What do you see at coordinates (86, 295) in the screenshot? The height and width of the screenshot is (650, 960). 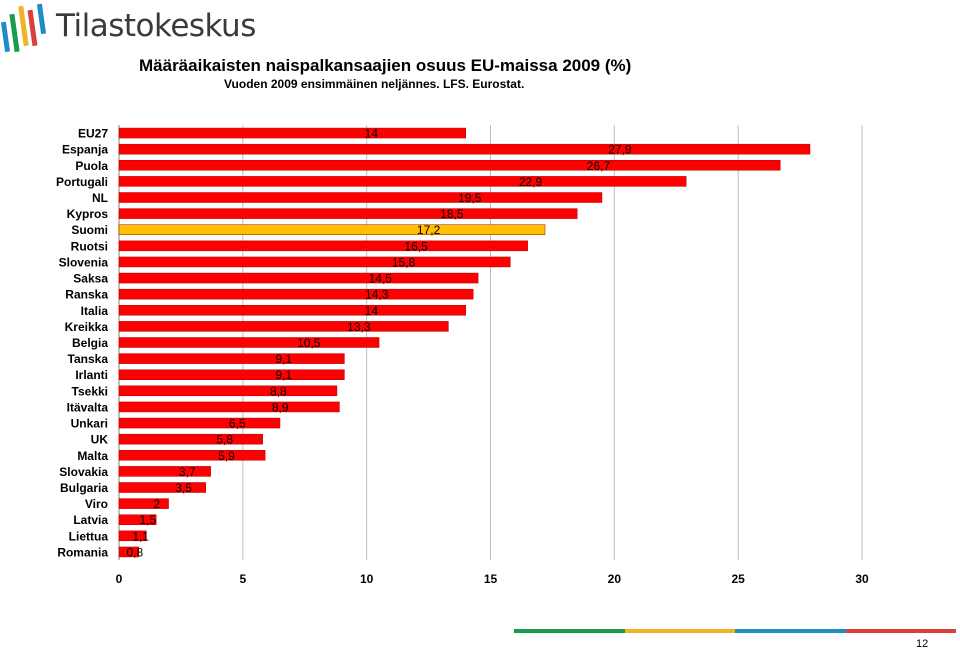 I see `category-label: Ranska` at bounding box center [86, 295].